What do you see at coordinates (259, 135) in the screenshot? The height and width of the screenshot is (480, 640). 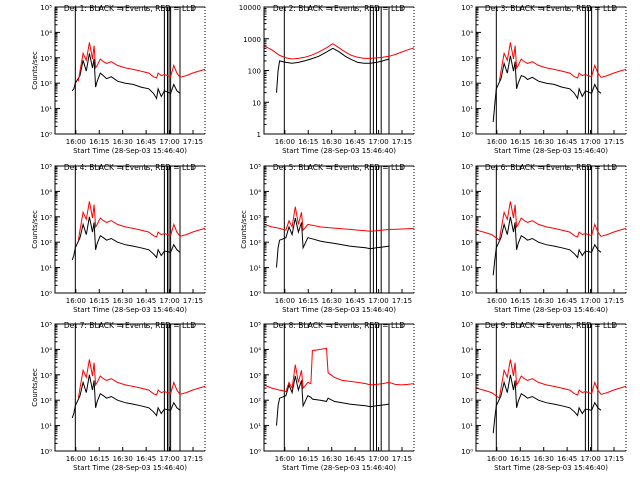 I see `y-tick-label: 1` at bounding box center [259, 135].